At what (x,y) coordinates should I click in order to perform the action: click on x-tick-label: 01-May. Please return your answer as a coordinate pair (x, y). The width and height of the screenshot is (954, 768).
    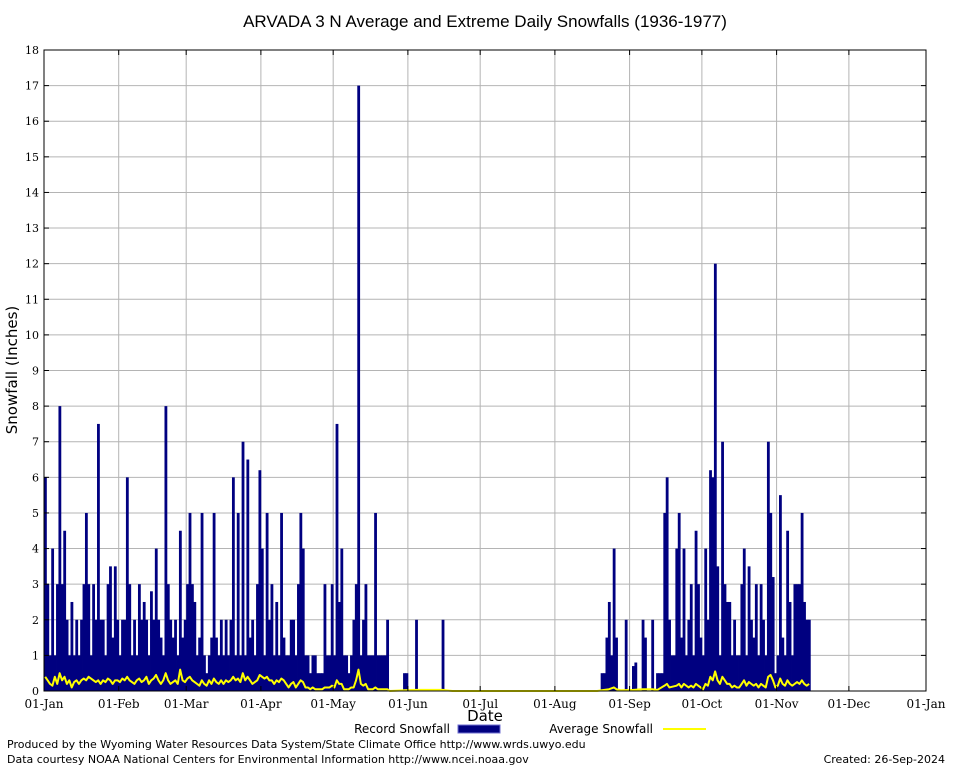
    Looking at the image, I should click on (333, 704).